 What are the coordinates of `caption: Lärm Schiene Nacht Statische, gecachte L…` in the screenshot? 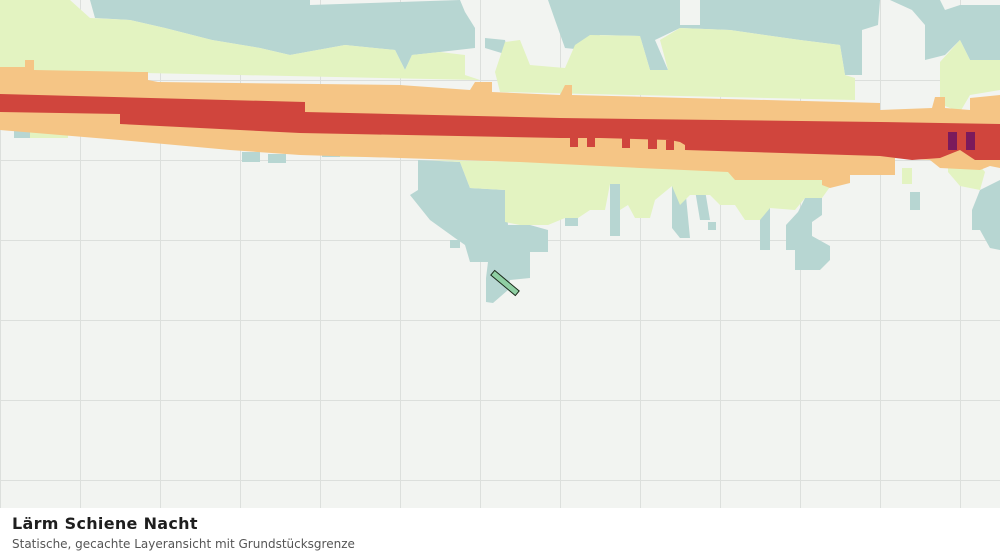 It's located at (500, 534).